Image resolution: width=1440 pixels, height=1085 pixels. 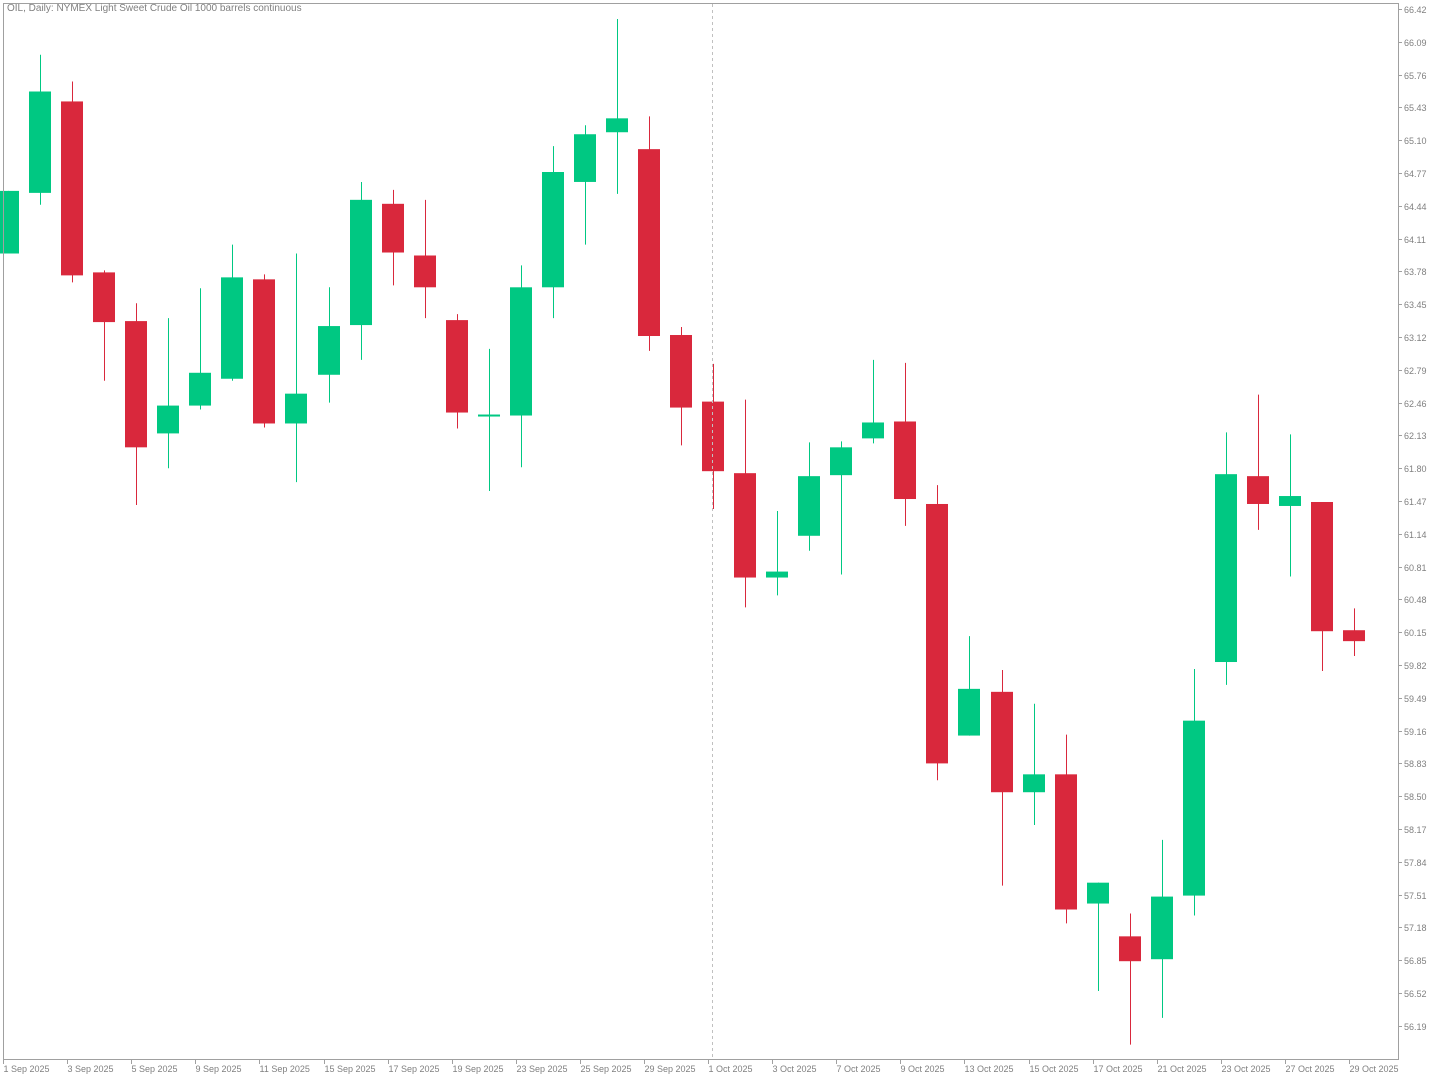 I want to click on time-tick-label: 27 Oct 2025, so click(x=1310, y=1069).